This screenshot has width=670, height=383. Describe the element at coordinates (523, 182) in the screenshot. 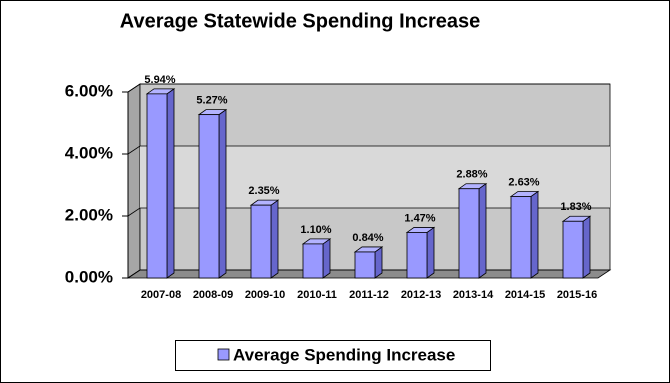

I see `data-label: 2.63%` at that location.